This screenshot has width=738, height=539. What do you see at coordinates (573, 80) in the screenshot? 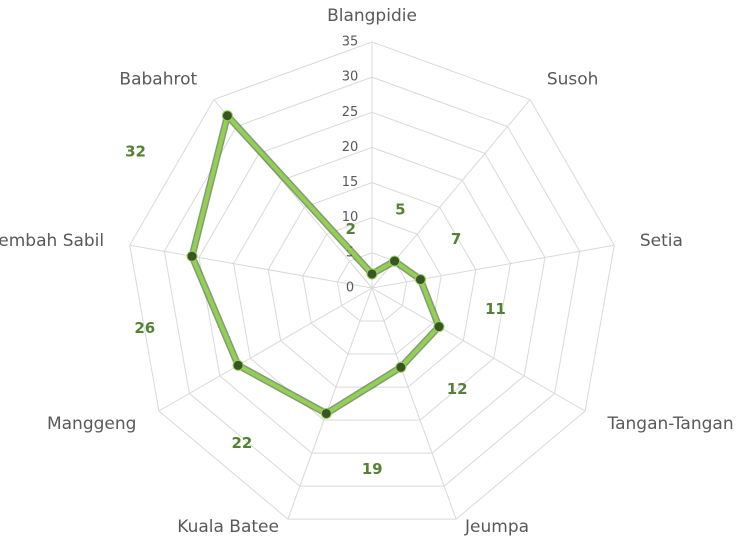
I see `category-label: Susoh` at bounding box center [573, 80].